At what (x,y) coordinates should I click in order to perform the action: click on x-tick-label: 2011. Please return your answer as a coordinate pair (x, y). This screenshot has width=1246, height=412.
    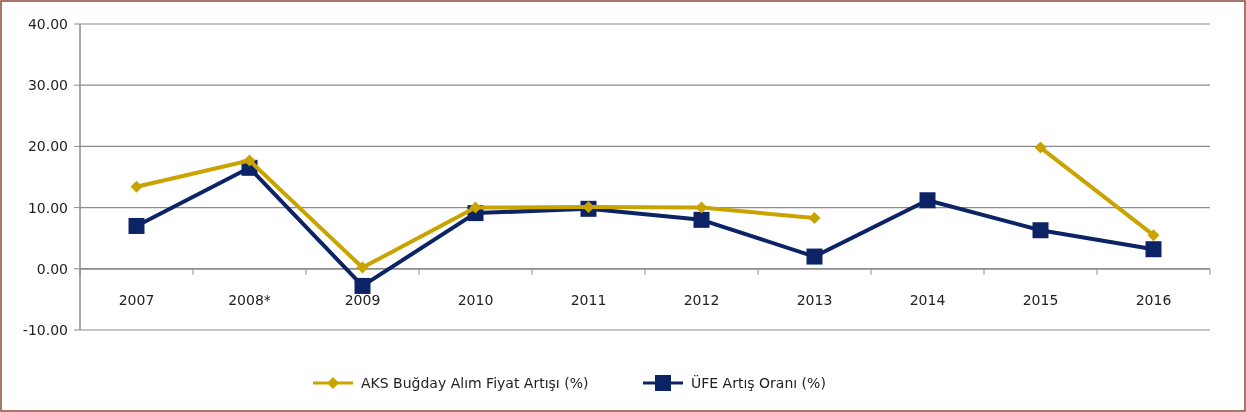
    Looking at the image, I should click on (588, 299).